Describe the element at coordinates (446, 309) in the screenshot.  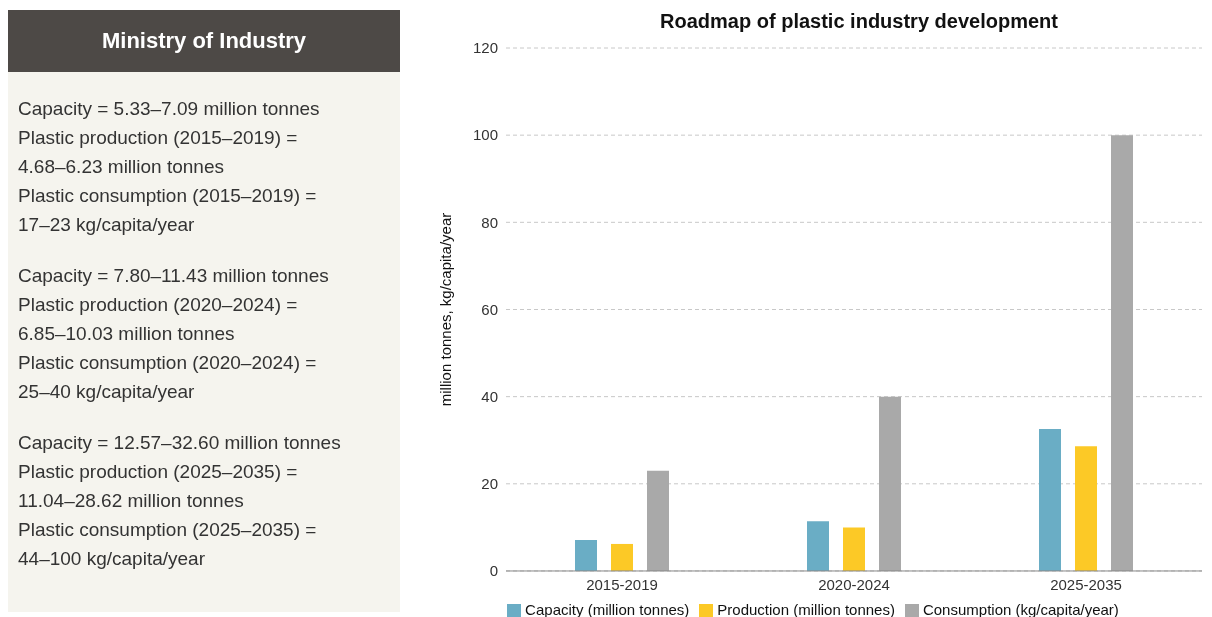
I see `y-axis-title: million tonnes, kg/capita/year` at that location.